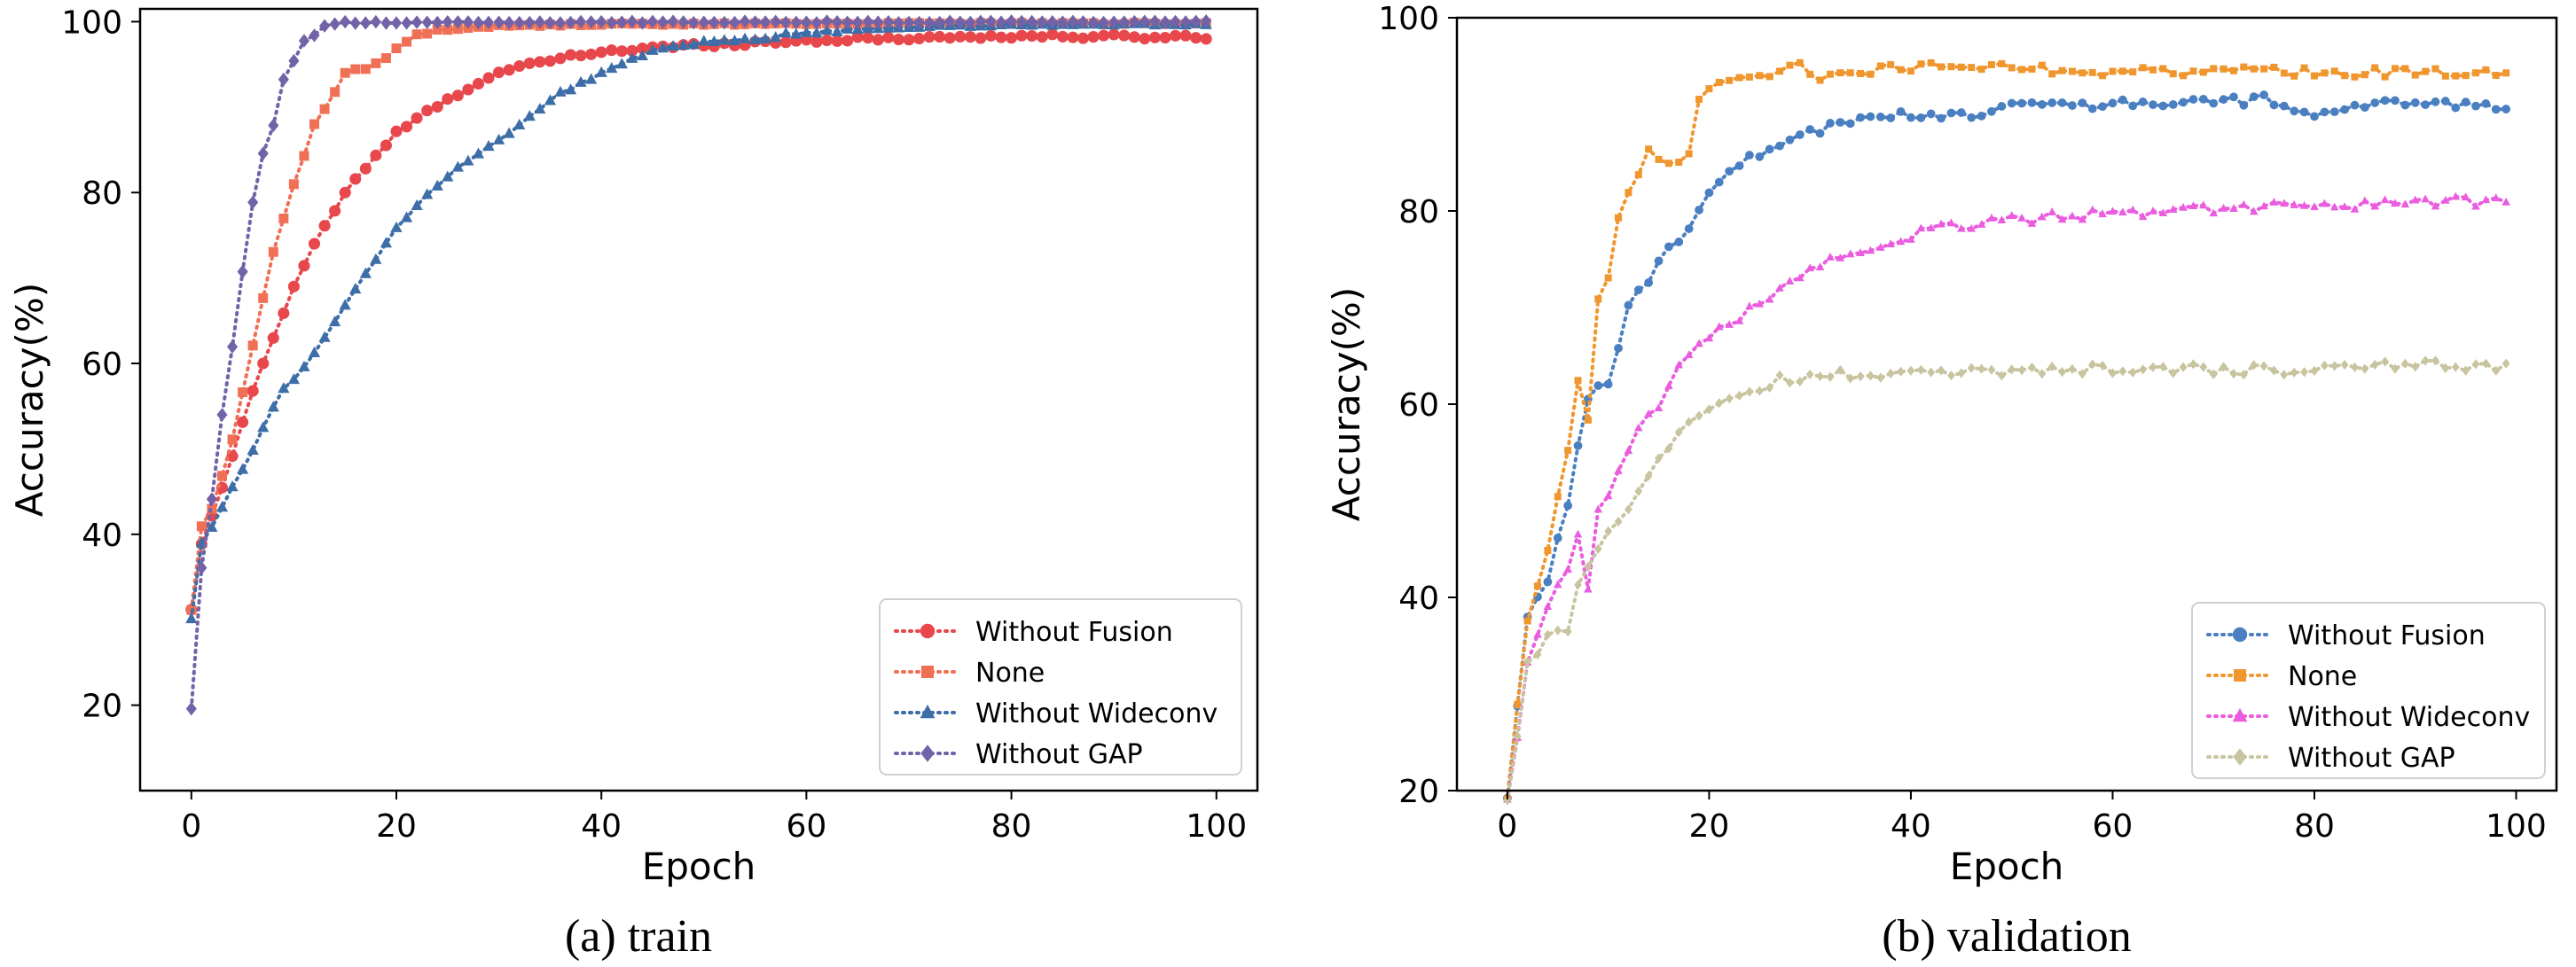 The width and height of the screenshot is (2576, 967). I want to click on y-tick-label: 40, so click(1418, 599).